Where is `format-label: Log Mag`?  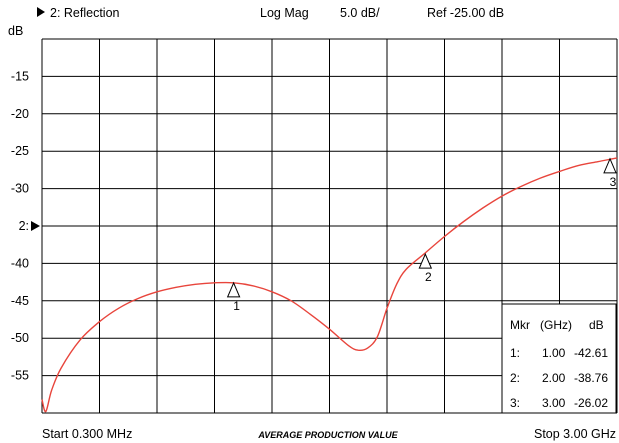
format-label: Log Mag is located at coordinates (284, 13).